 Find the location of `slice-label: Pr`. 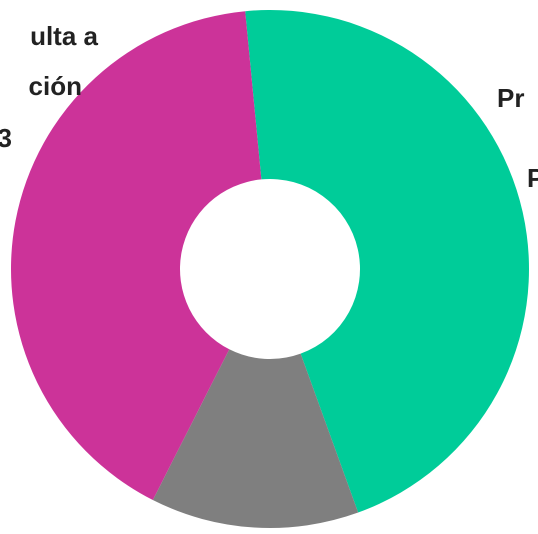

slice-label: Pr is located at coordinates (510, 98).